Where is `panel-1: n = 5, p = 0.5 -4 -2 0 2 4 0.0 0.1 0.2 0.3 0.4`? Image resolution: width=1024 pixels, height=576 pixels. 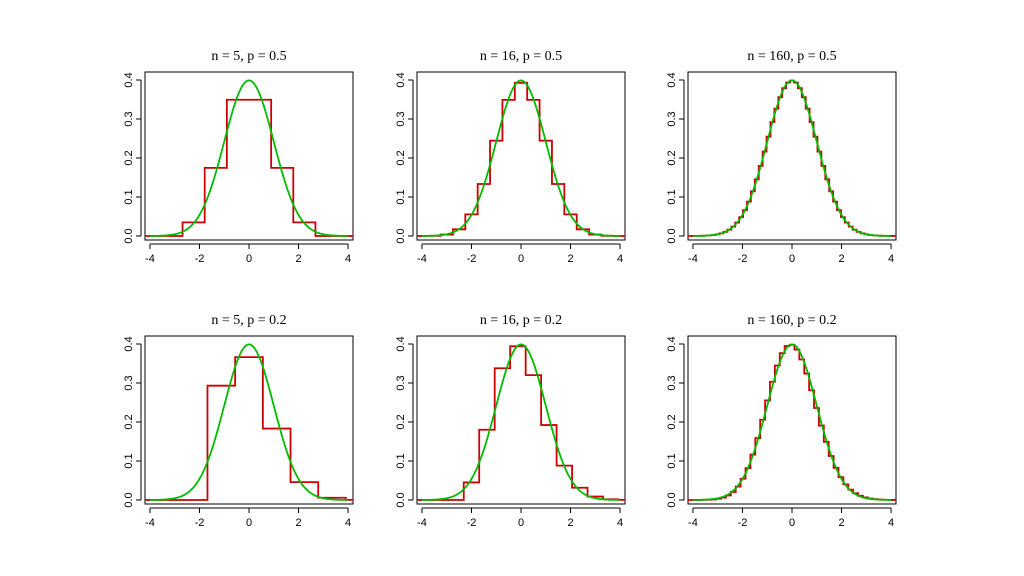
panel-1: n = 5, p = 0.5 -4 -2 0 2 4 0.0 0.1 0.2 0.3 0.4 is located at coordinates (238, 157).